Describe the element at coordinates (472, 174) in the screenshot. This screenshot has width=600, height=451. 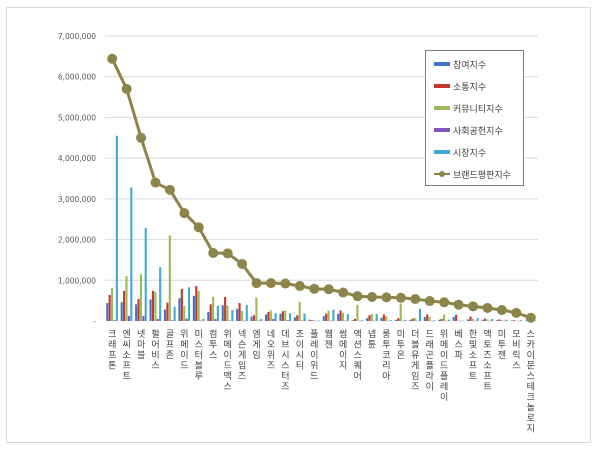
I see `legend-item-brand-reputation: 브랜드평판지수` at that location.